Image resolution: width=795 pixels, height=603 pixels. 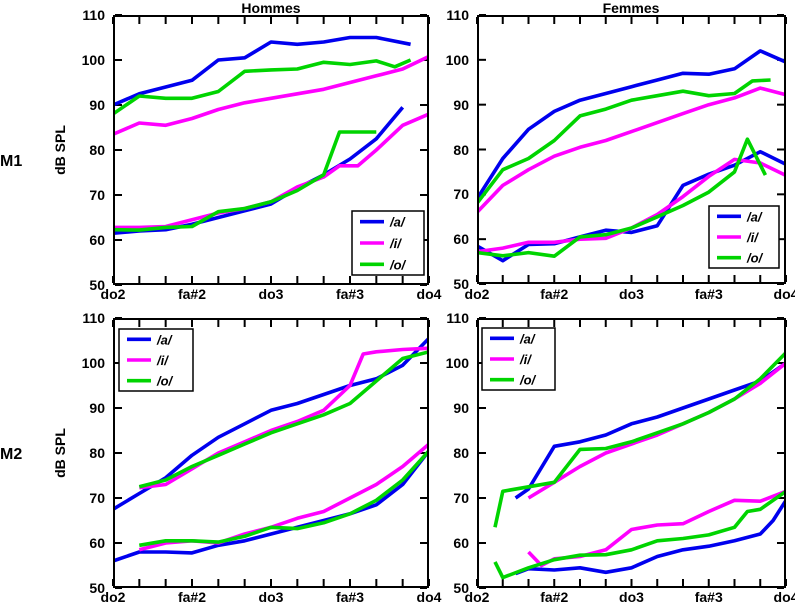 I want to click on line-i_soft, so click(x=655, y=529).